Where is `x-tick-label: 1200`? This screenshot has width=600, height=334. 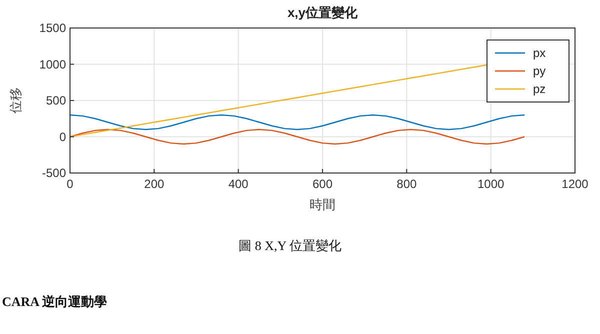 x-tick-label: 1200 is located at coordinates (575, 184).